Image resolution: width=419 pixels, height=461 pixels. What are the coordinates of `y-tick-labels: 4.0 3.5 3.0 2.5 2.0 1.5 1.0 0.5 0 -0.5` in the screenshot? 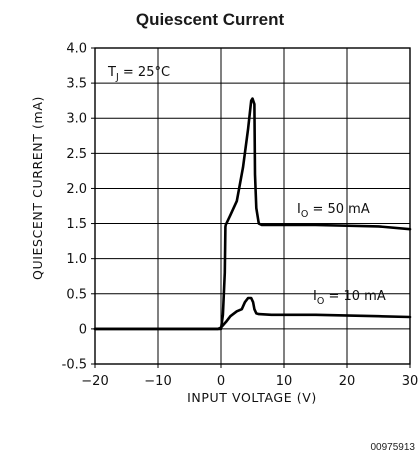 It's located at (74, 207).